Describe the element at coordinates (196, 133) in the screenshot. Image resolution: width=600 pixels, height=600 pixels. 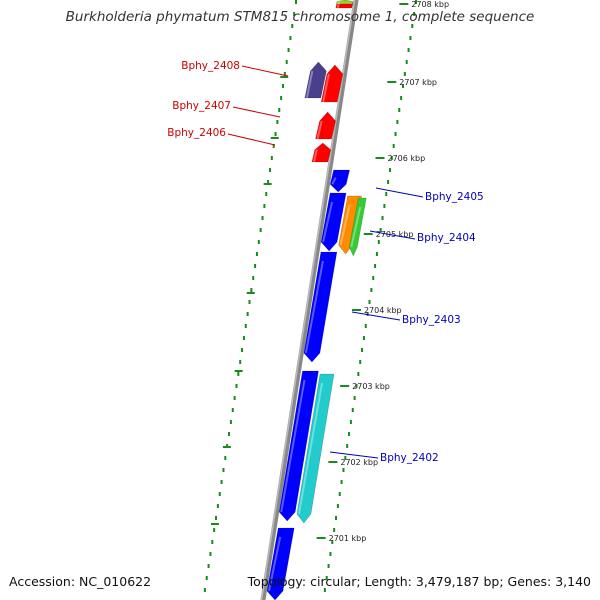
I see `gene-label: Bphy_2406` at that location.